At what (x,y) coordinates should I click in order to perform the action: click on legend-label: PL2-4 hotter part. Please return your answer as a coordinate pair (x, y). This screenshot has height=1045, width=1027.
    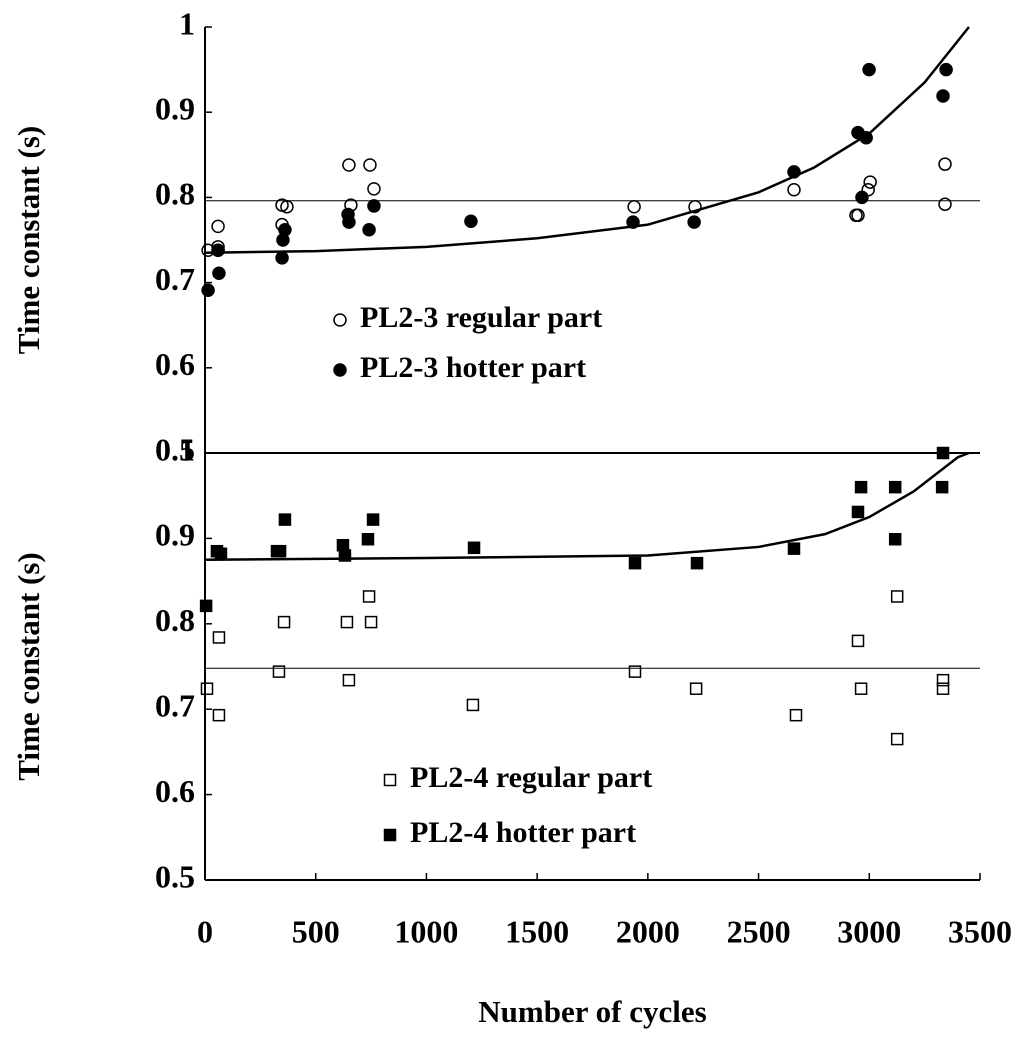
    Looking at the image, I should click on (523, 832).